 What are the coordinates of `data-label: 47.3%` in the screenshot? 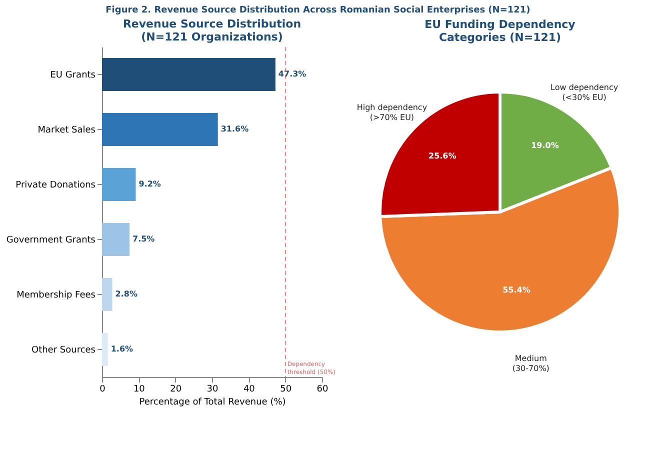 It's located at (292, 74).